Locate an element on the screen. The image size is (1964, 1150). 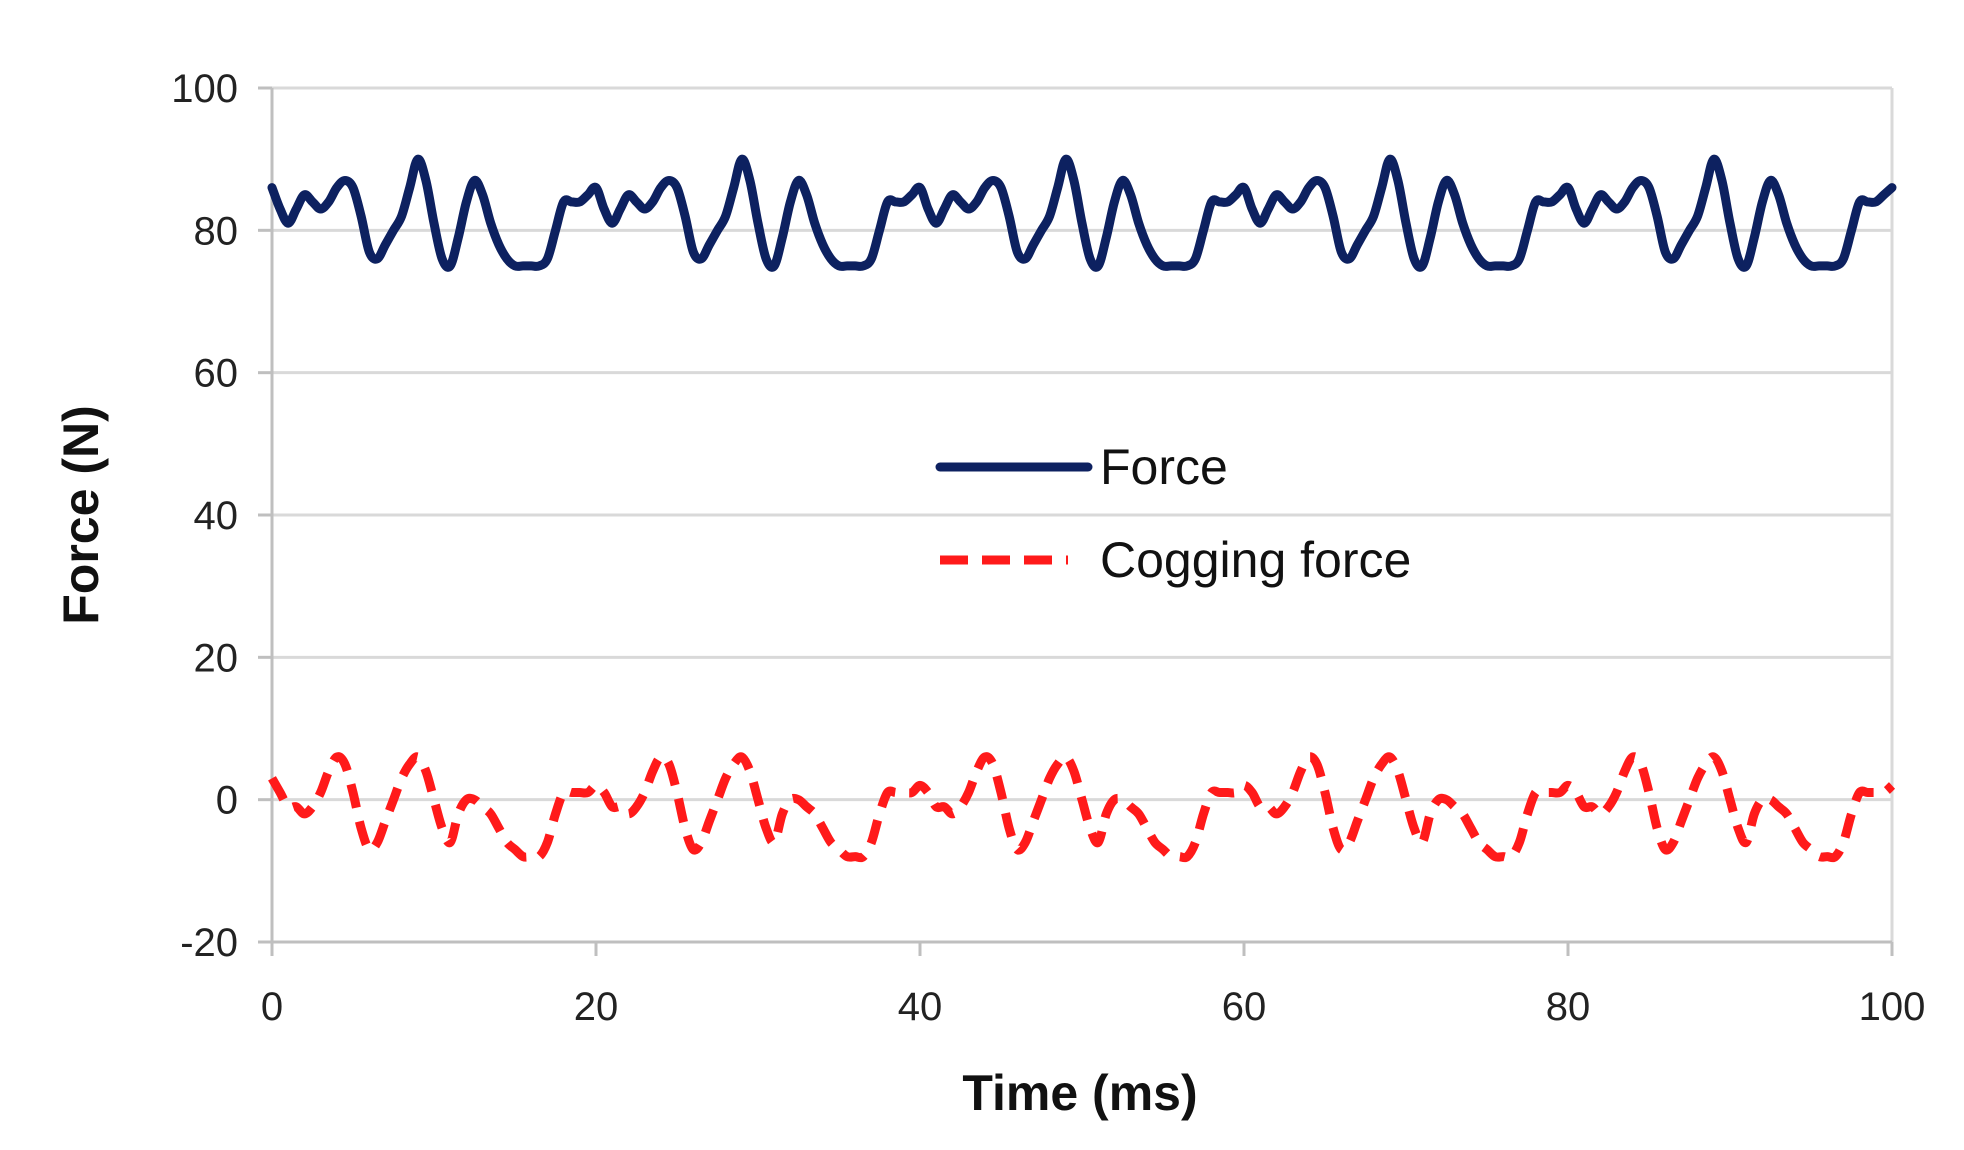
x-axis-title: Time (ms) is located at coordinates (1079, 1093).